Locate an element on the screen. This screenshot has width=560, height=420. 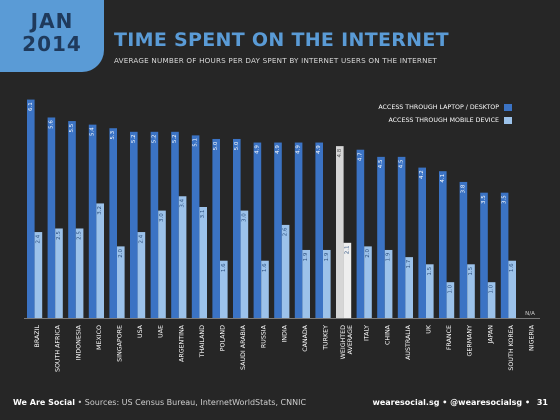
legend-label: ACCESS THROUGH MOBILE DEVICE is located at coordinates (443, 120).